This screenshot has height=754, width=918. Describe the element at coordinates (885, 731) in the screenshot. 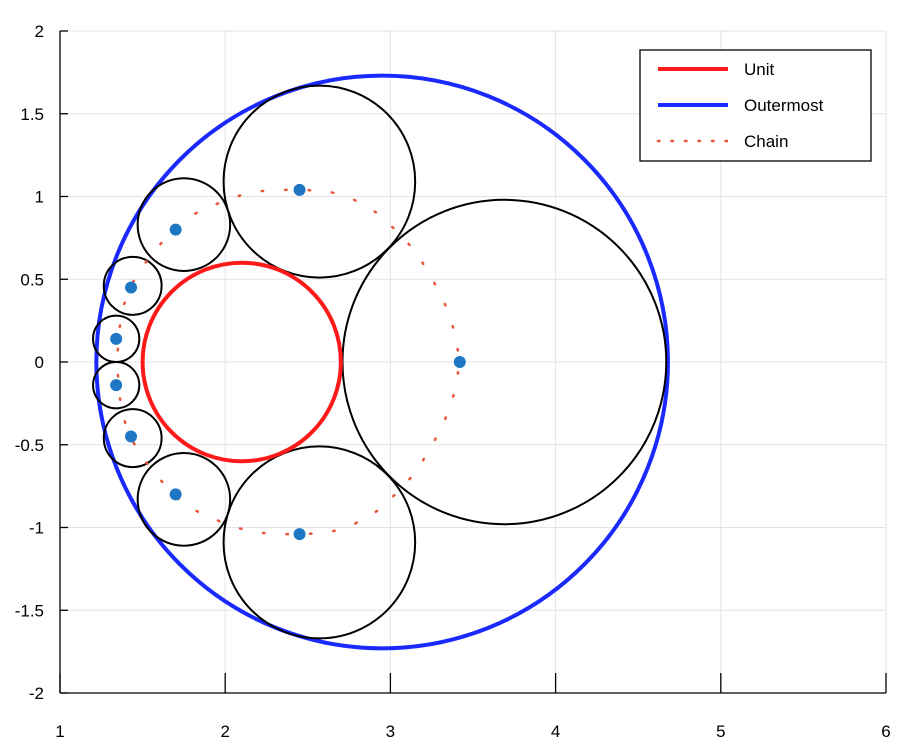

I see `x-tick-label: 6` at that location.